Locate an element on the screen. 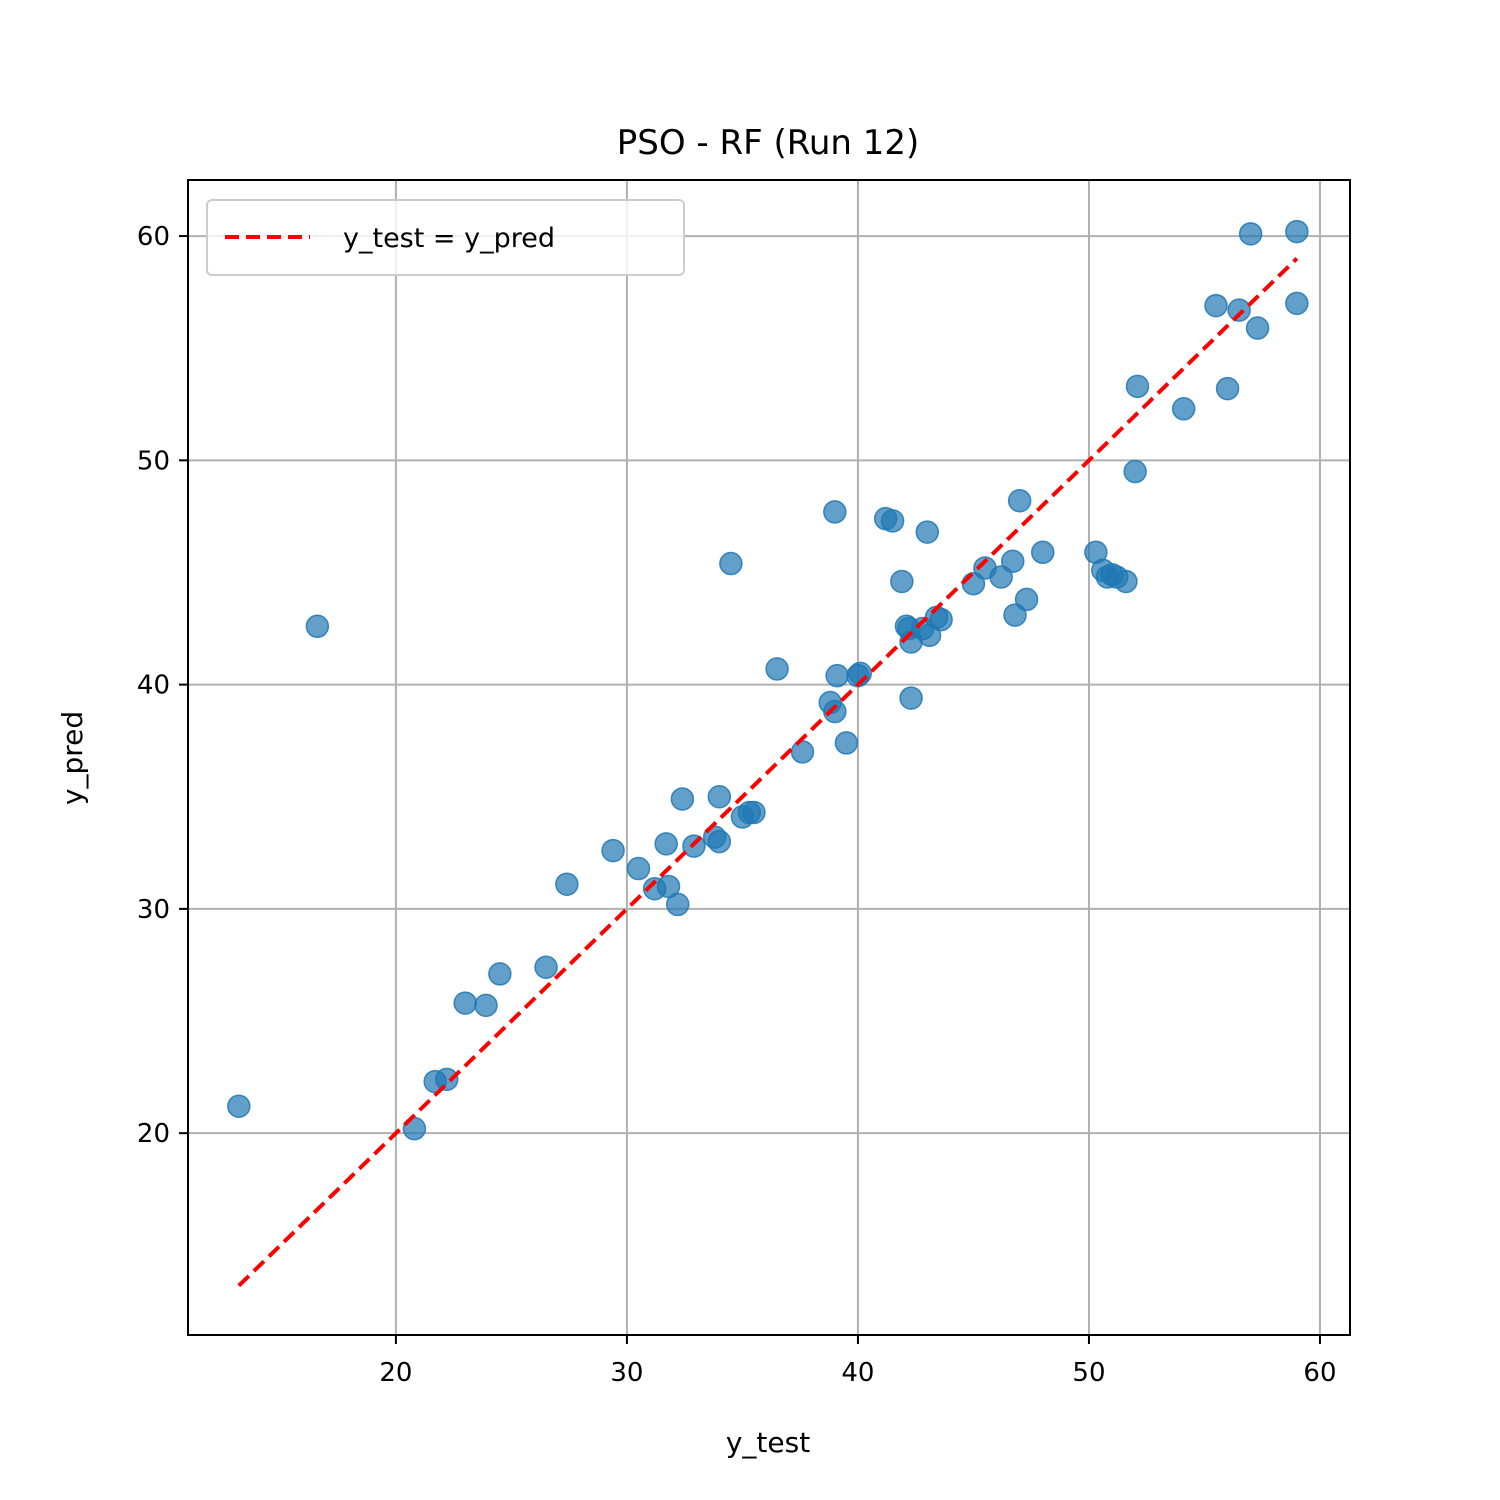  x-axis-label: y_test is located at coordinates (768, 1442).